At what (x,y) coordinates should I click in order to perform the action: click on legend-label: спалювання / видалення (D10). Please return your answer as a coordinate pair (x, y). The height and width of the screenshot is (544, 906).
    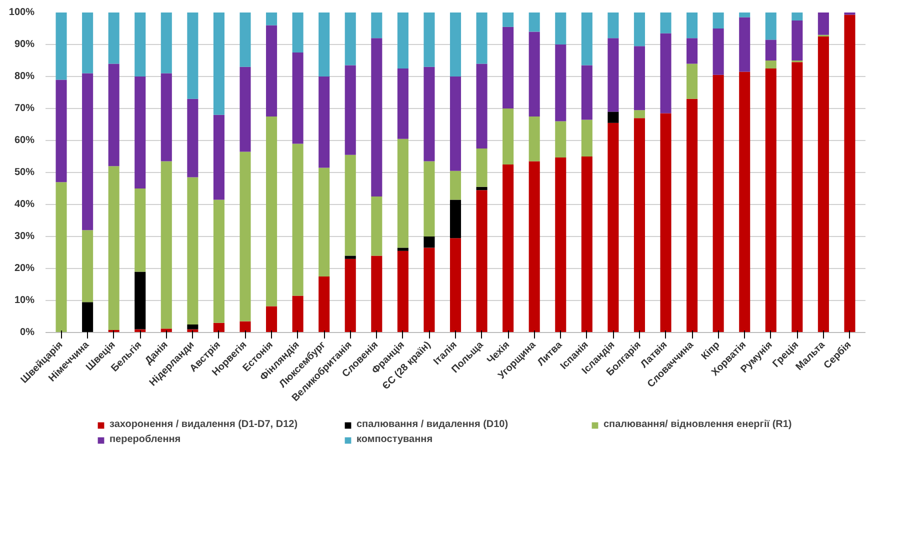
    Looking at the image, I should click on (433, 424).